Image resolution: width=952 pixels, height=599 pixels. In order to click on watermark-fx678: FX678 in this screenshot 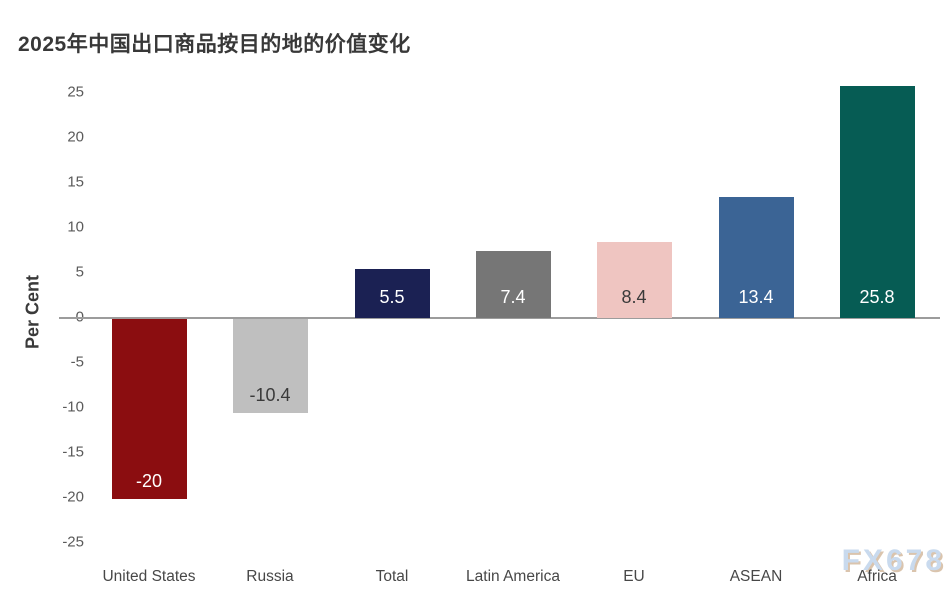, I will do `click(893, 560)`.